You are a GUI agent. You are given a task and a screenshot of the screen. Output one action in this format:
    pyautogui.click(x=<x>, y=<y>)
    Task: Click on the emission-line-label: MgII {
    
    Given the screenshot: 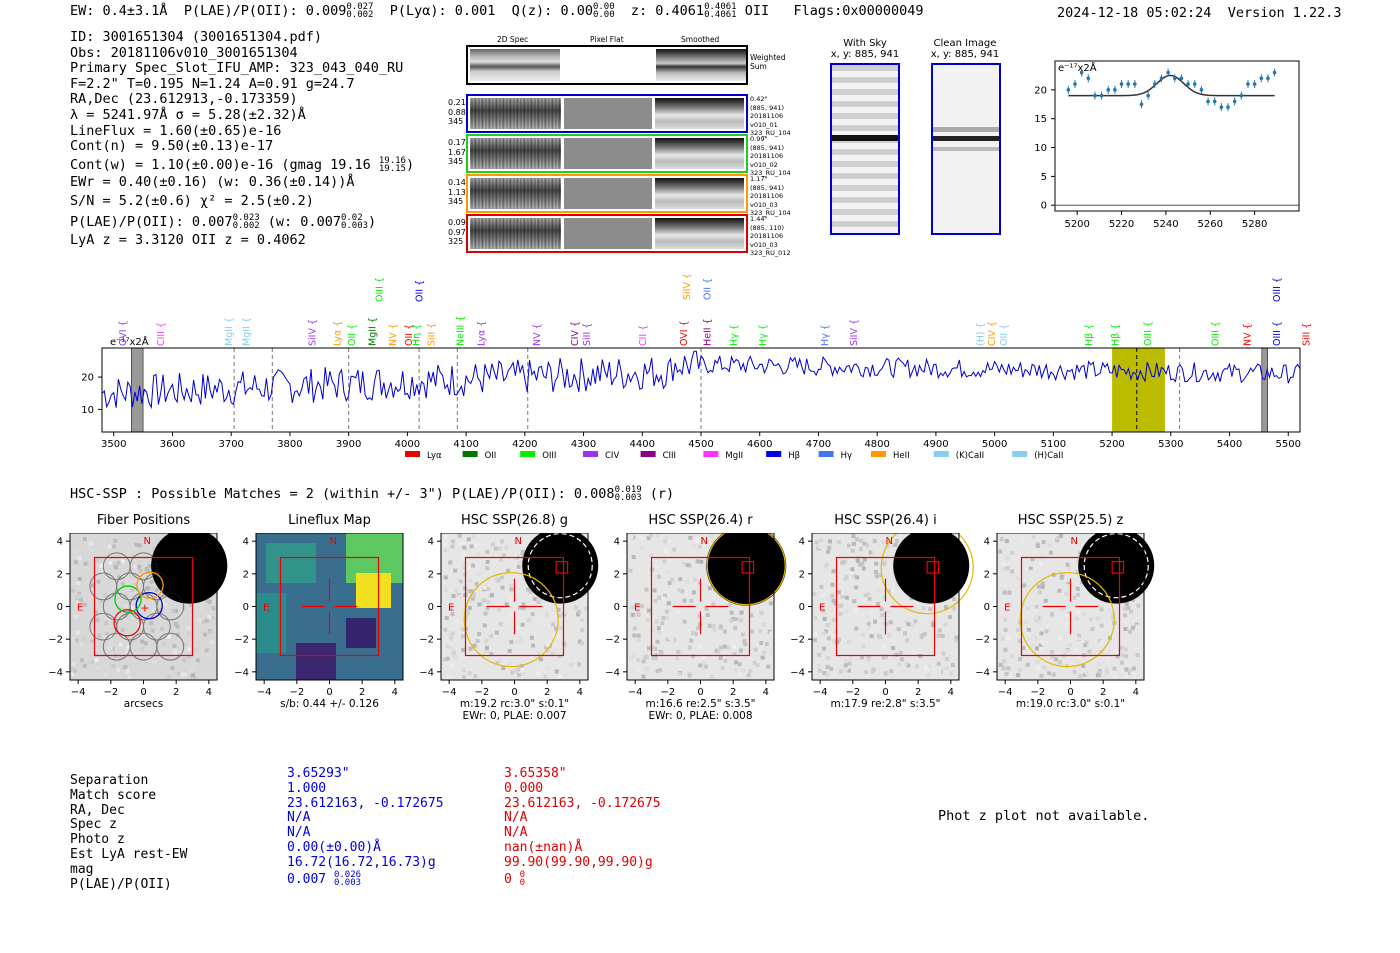 What is the action you would take?
    pyautogui.click(x=373, y=331)
    